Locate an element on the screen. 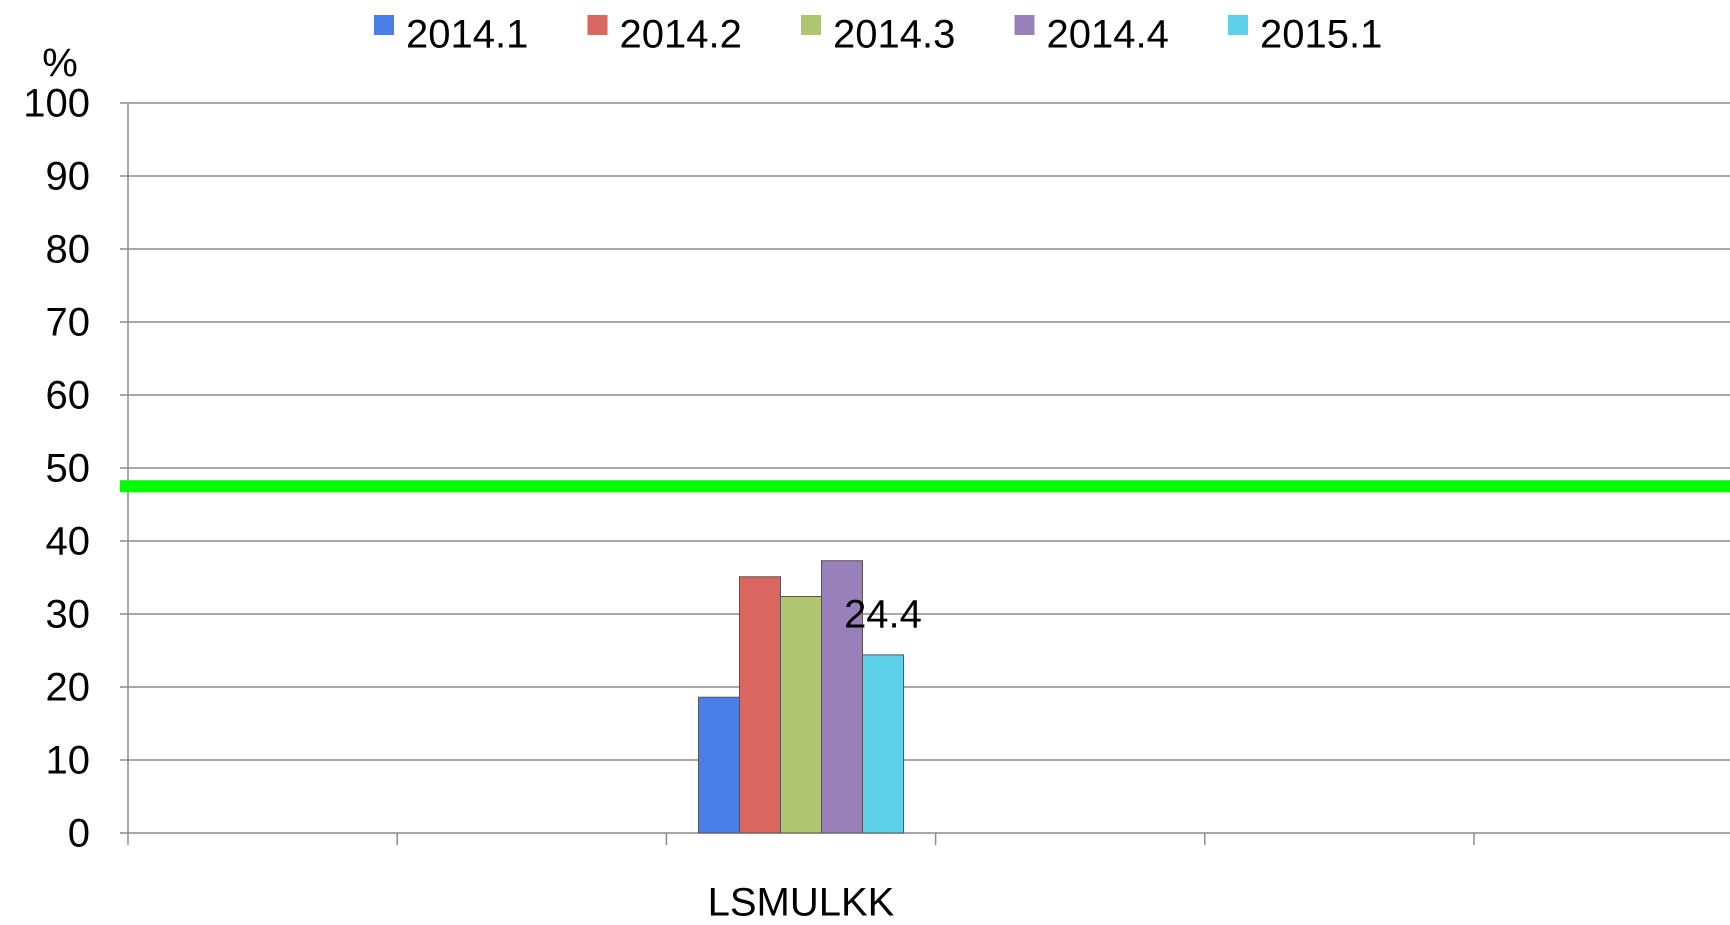 The width and height of the screenshot is (1730, 925). y-tick-label: 60 is located at coordinates (68, 396).